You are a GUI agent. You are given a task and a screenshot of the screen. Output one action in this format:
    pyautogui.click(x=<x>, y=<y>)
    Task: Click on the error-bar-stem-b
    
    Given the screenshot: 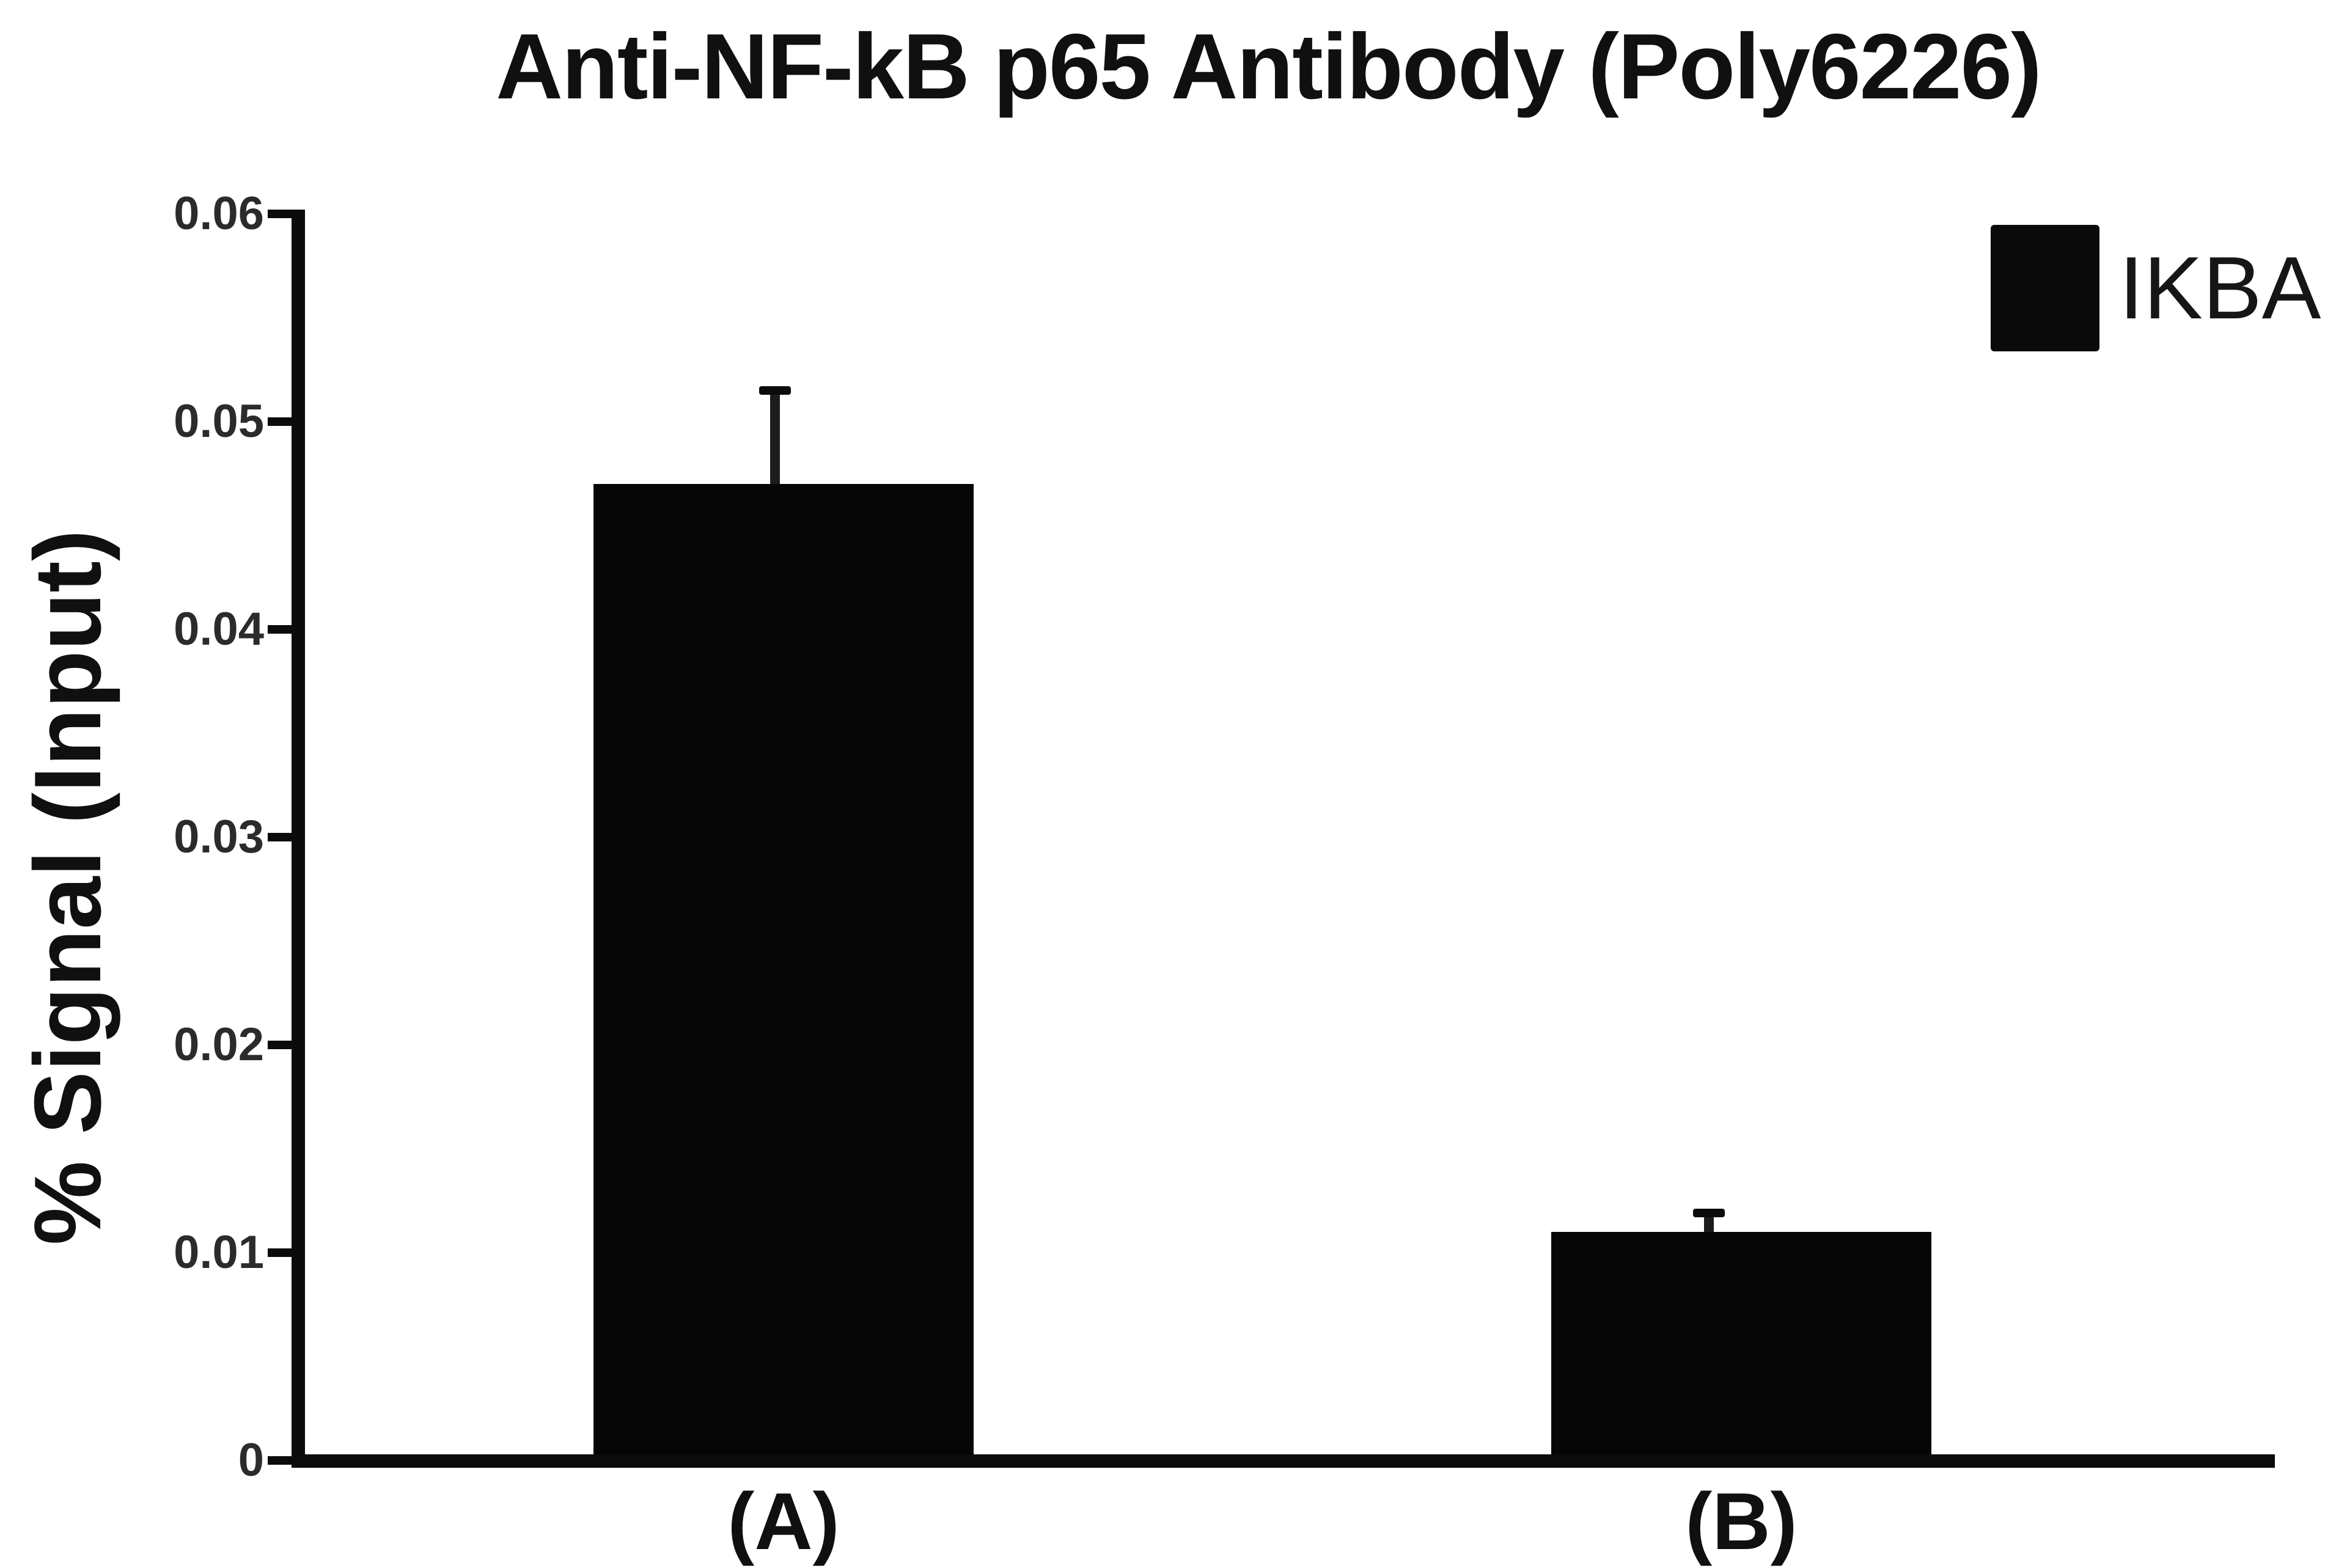 What is the action you would take?
    pyautogui.click(x=1709, y=1222)
    